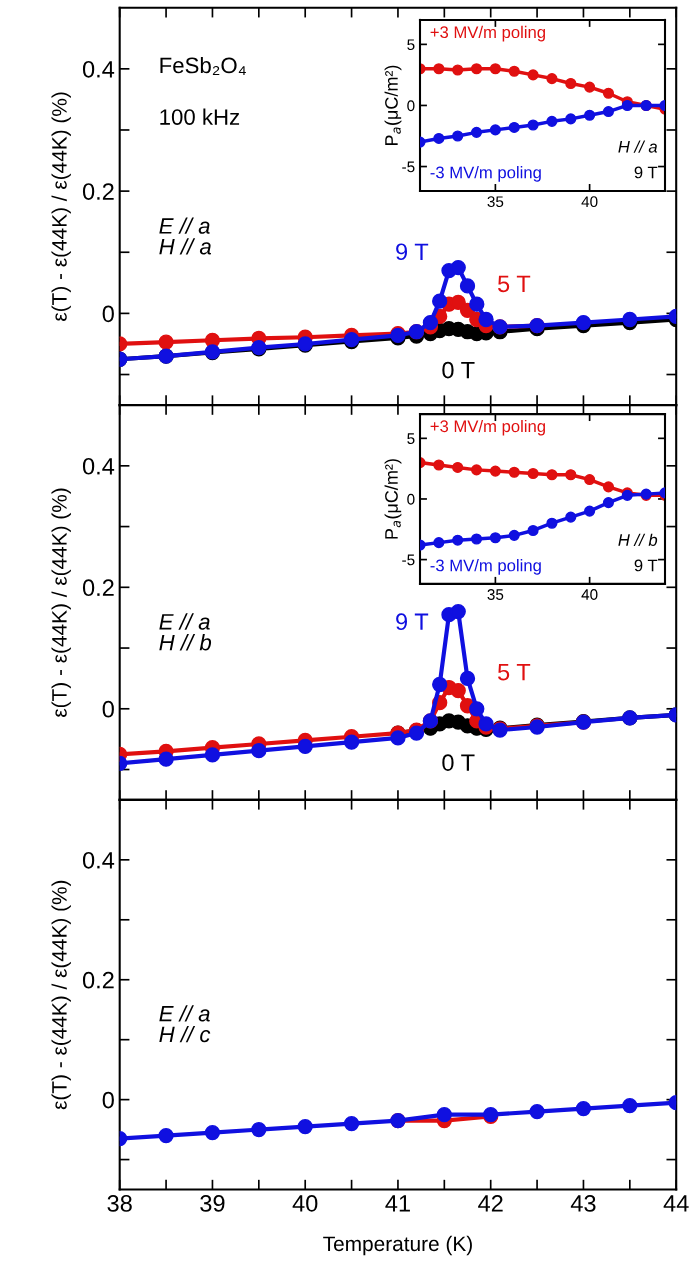 This screenshot has width=700, height=1286. I want to click on annotation: H // a, so click(638, 146).